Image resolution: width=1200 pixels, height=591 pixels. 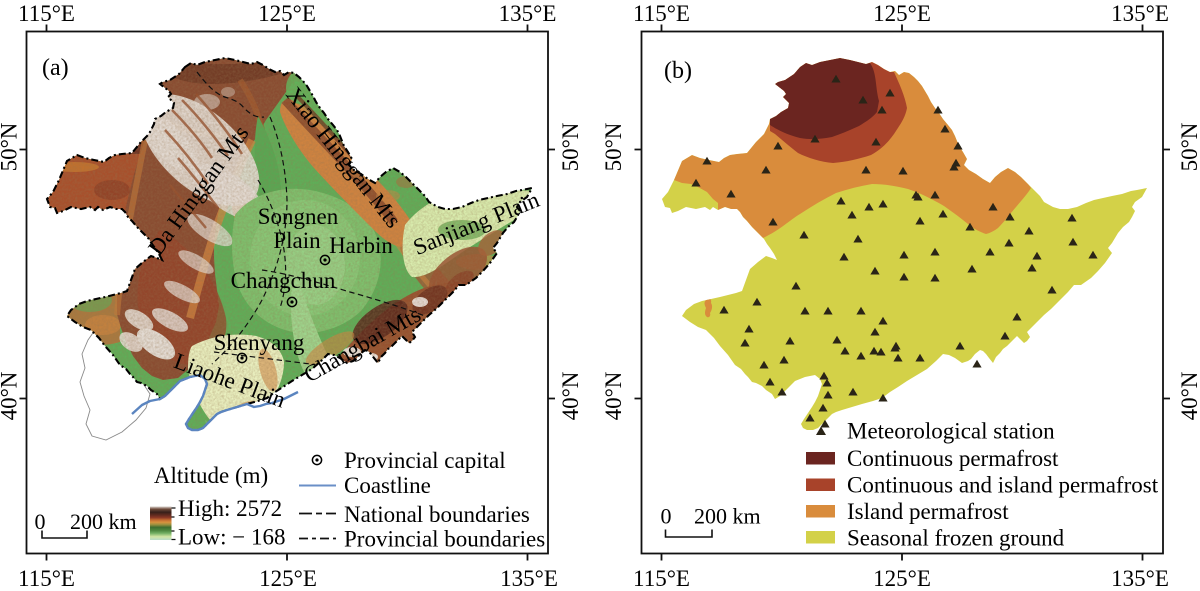 What do you see at coordinates (425, 460) in the screenshot?
I see `svg-text: Provincial capital` at bounding box center [425, 460].